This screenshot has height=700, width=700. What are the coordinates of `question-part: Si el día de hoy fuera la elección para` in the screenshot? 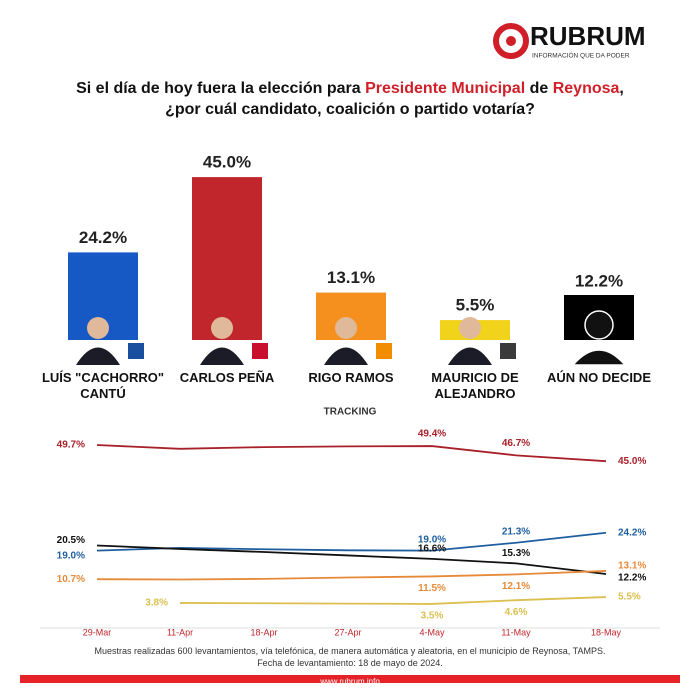 It's located at (221, 88).